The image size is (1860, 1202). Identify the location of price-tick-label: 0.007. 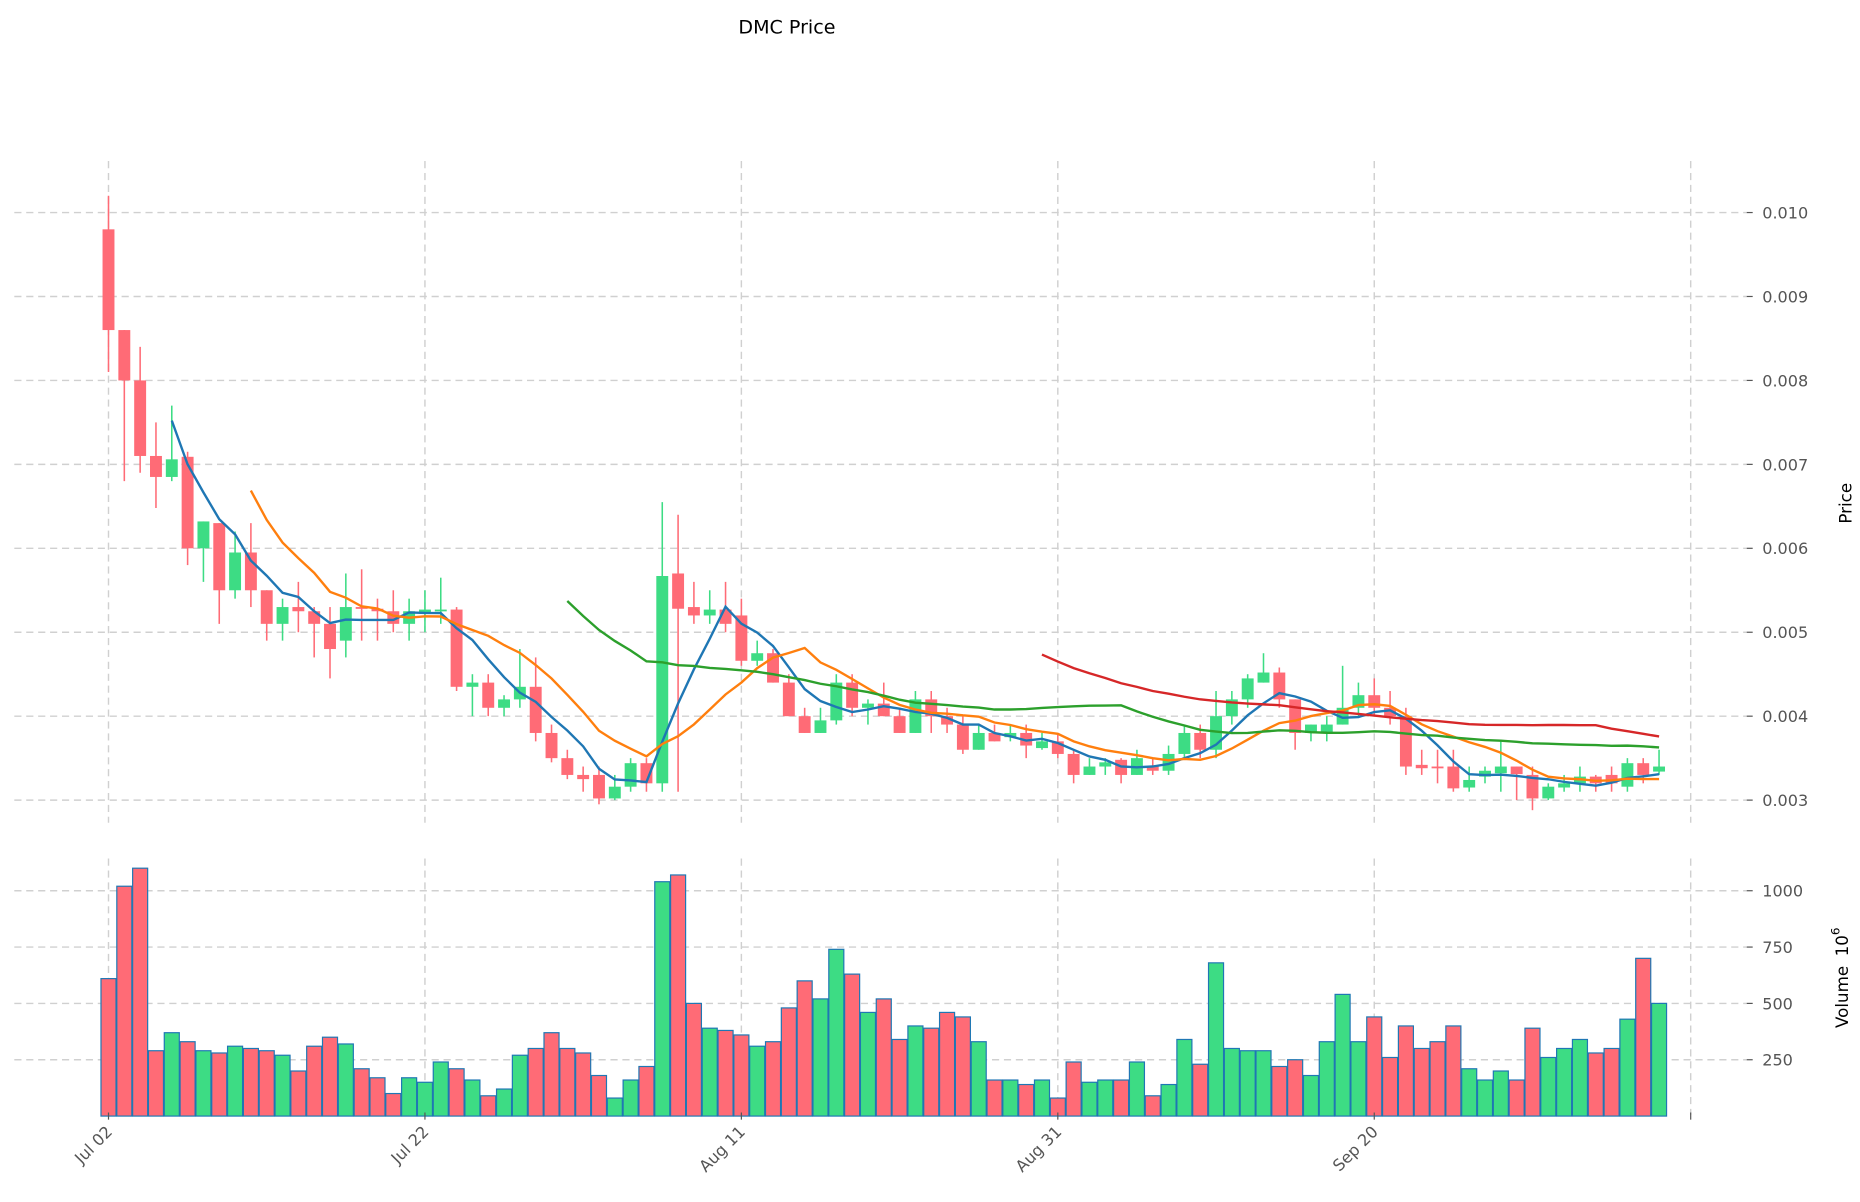
(1785, 464).